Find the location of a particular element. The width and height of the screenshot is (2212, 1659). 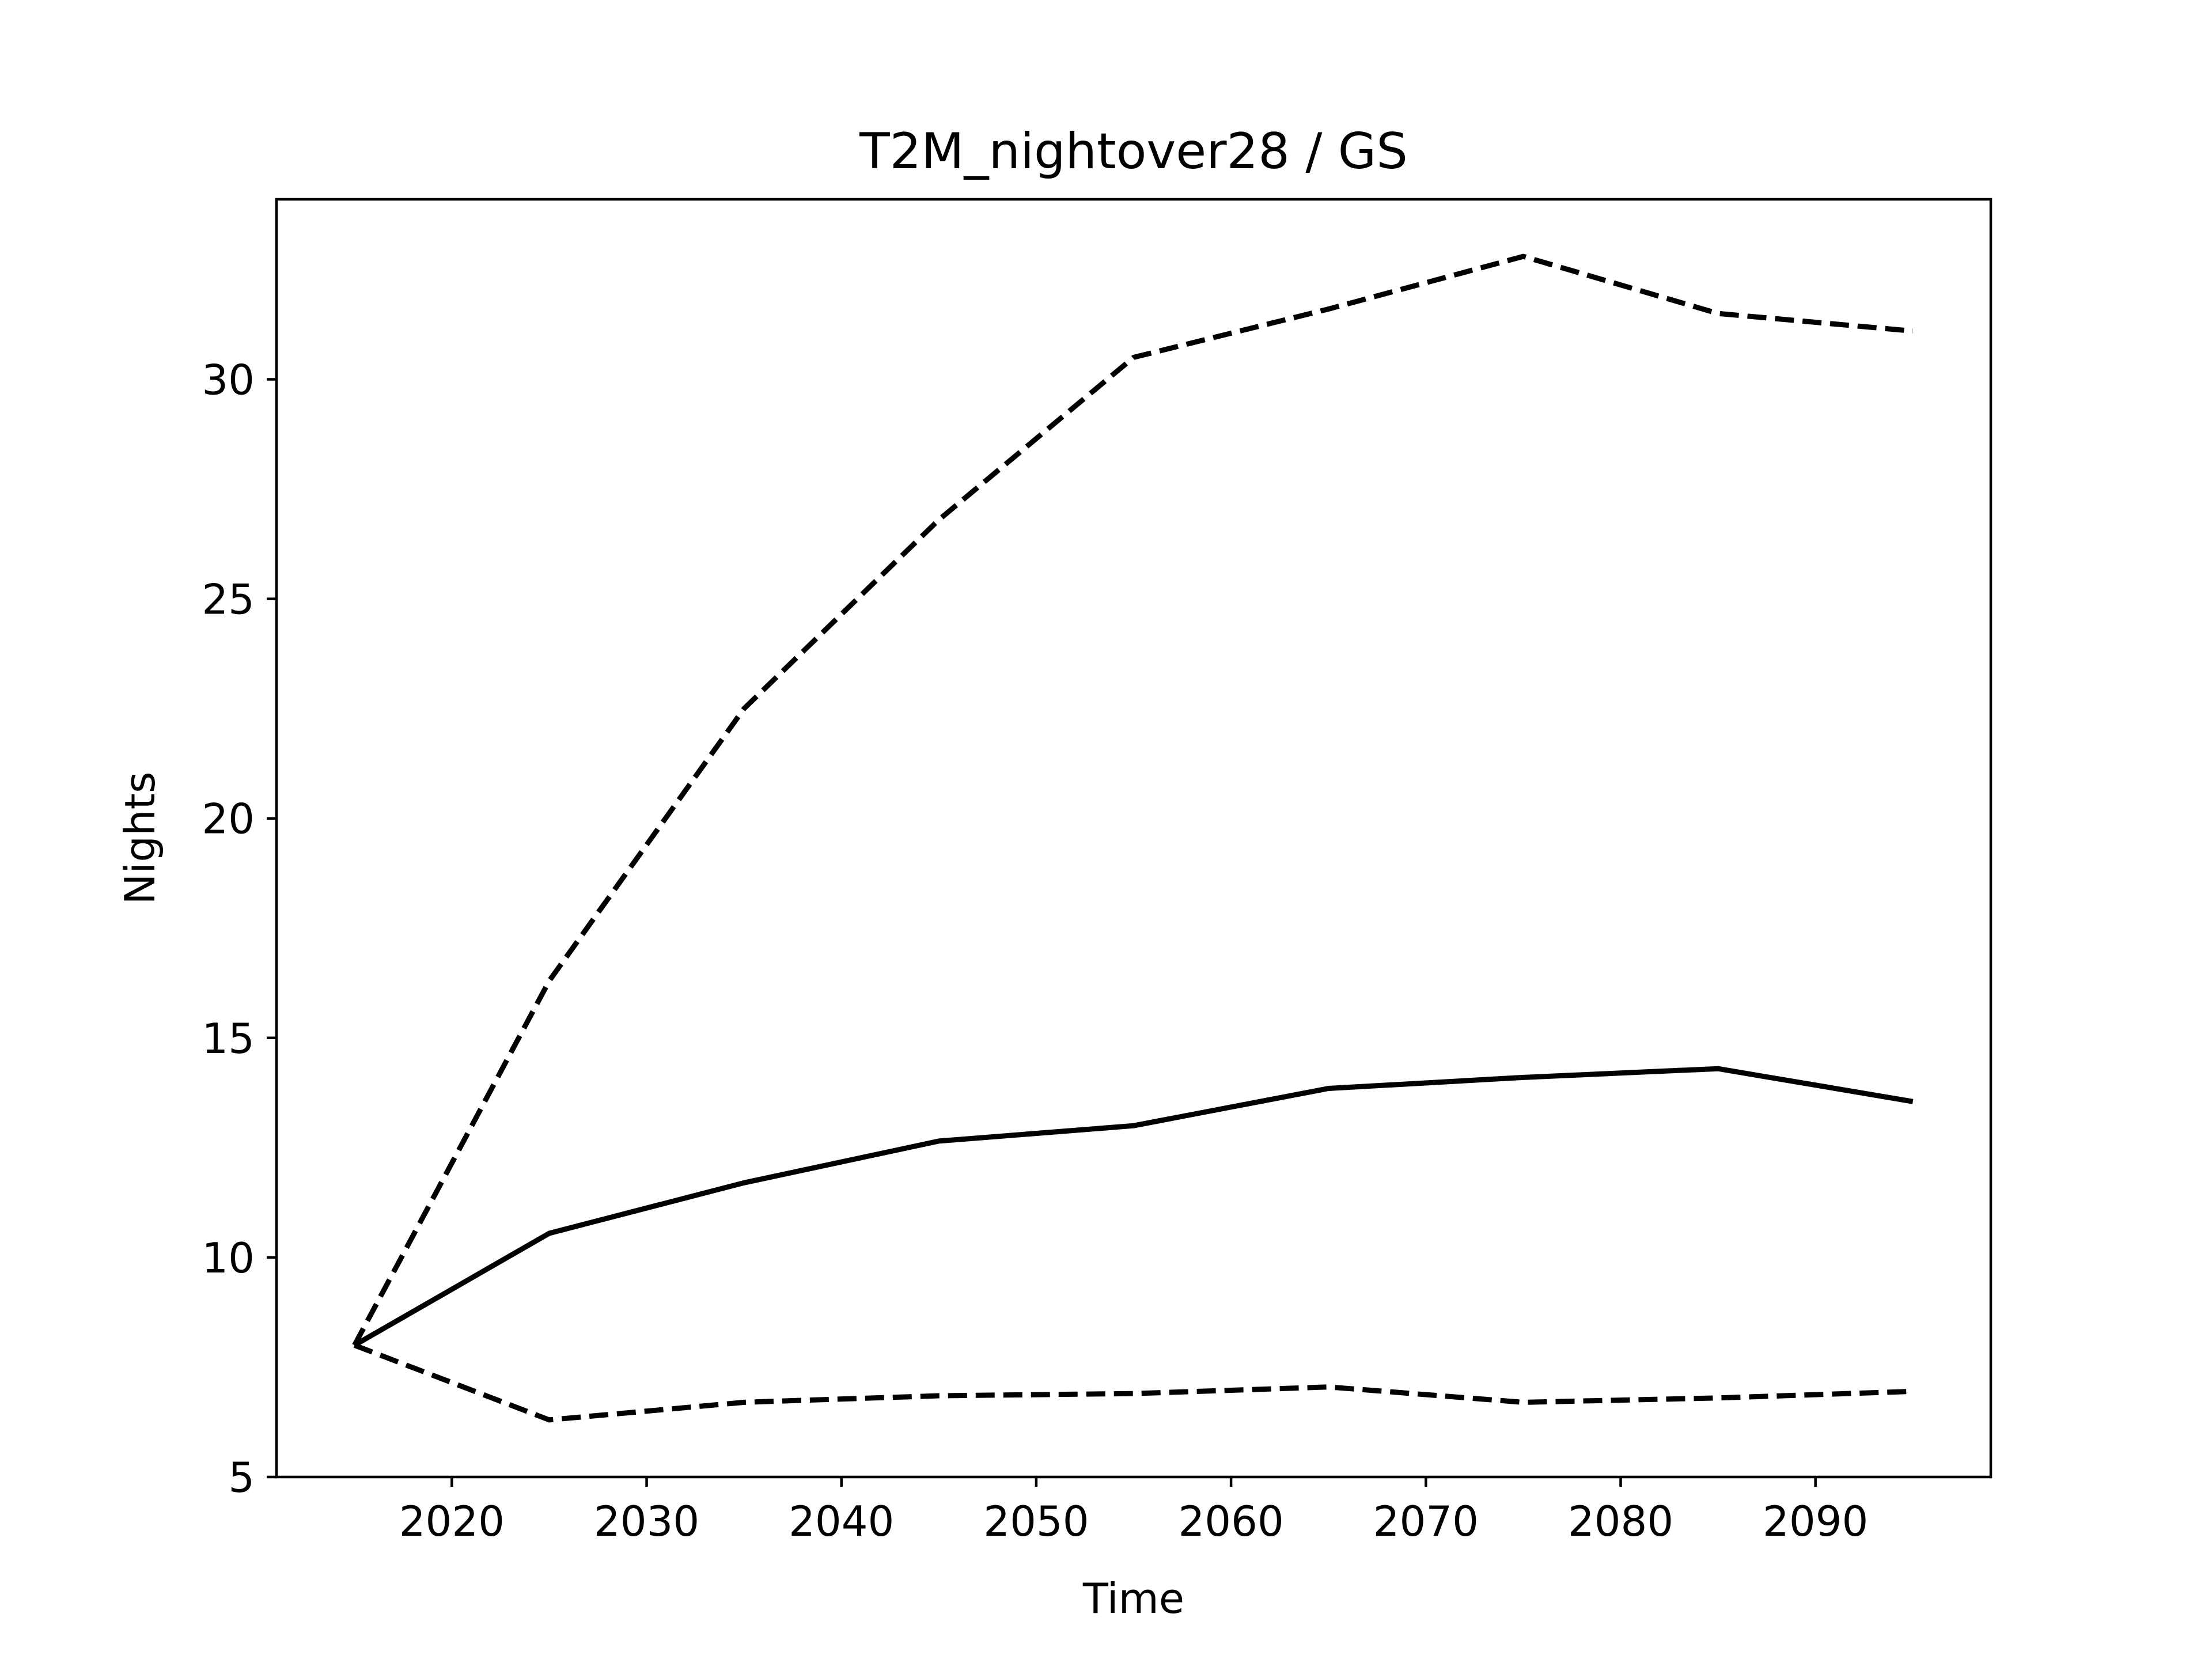

y-tick-label: 5 is located at coordinates (241, 1477).